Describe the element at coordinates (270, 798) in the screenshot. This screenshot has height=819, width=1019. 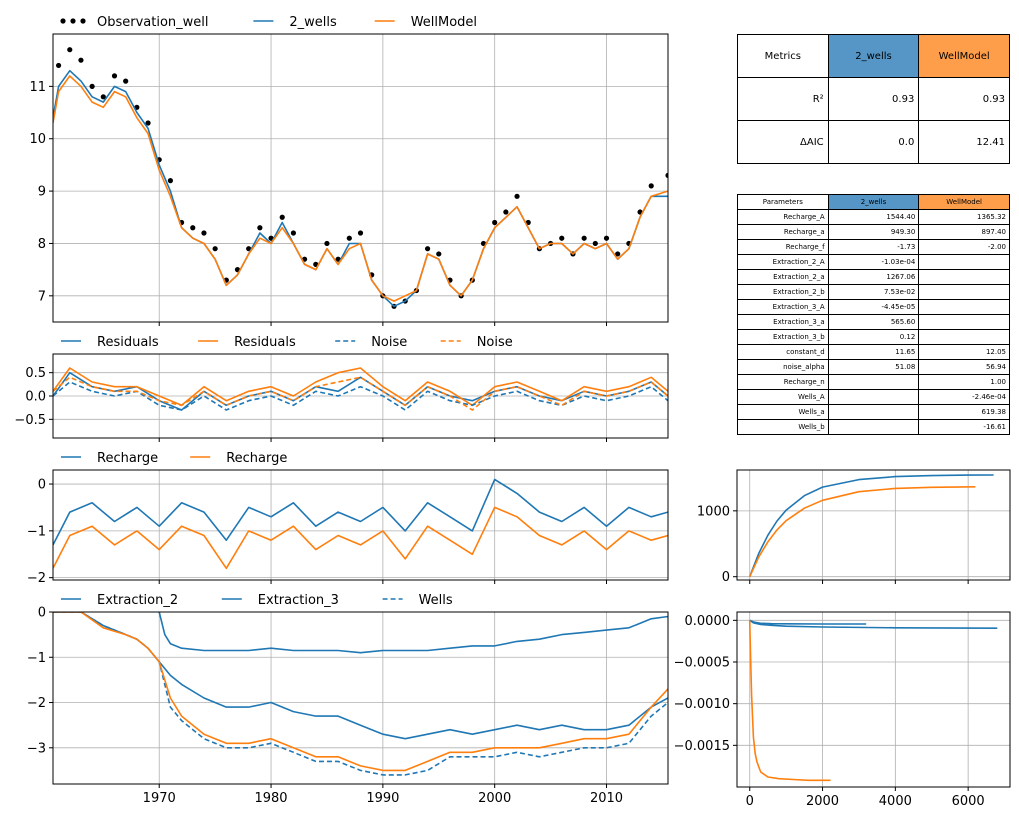
I see `extraction-xtick-label: 1980` at that location.